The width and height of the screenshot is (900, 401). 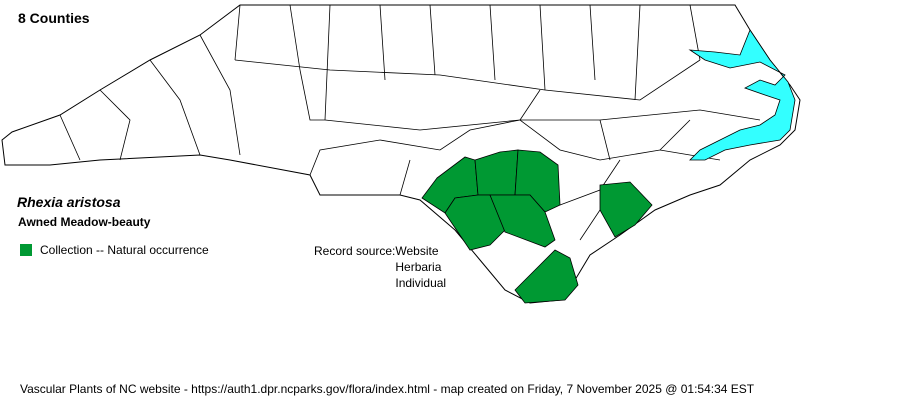 What do you see at coordinates (421, 283) in the screenshot?
I see `record-source-value: Individual` at bounding box center [421, 283].